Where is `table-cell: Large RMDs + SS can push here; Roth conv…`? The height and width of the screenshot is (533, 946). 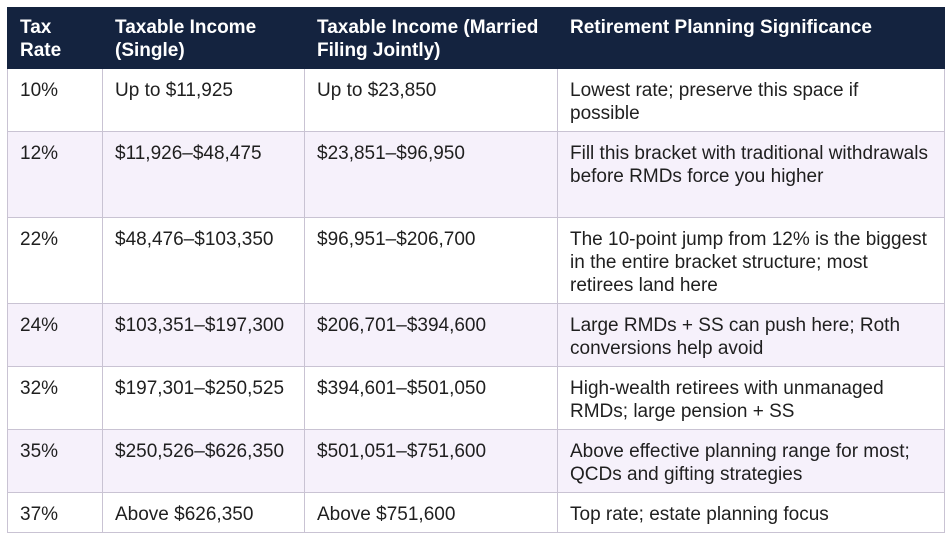 table-cell: Large RMDs + SS can push here; Roth conv… is located at coordinates (751, 335).